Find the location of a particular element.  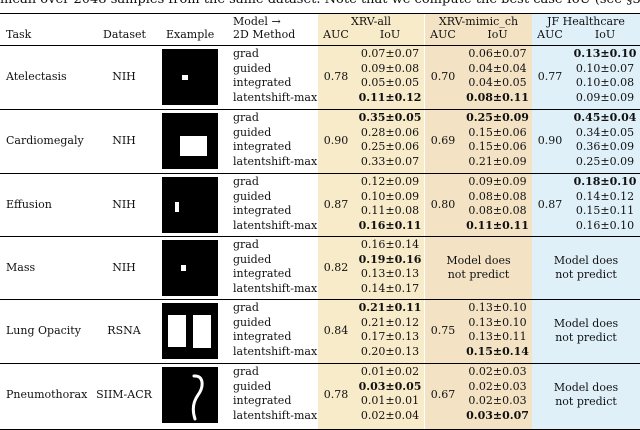

auc-value: 0.80 is located at coordinates (443, 204).